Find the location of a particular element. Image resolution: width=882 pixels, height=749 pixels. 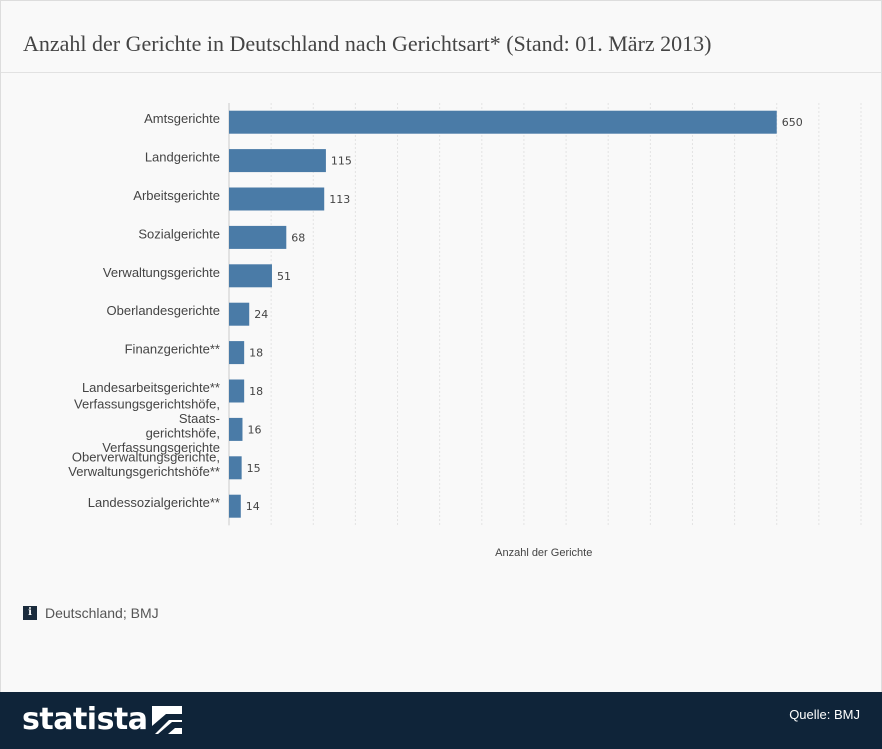

info-note: i Deutschland; BMJ is located at coordinates (91, 613).